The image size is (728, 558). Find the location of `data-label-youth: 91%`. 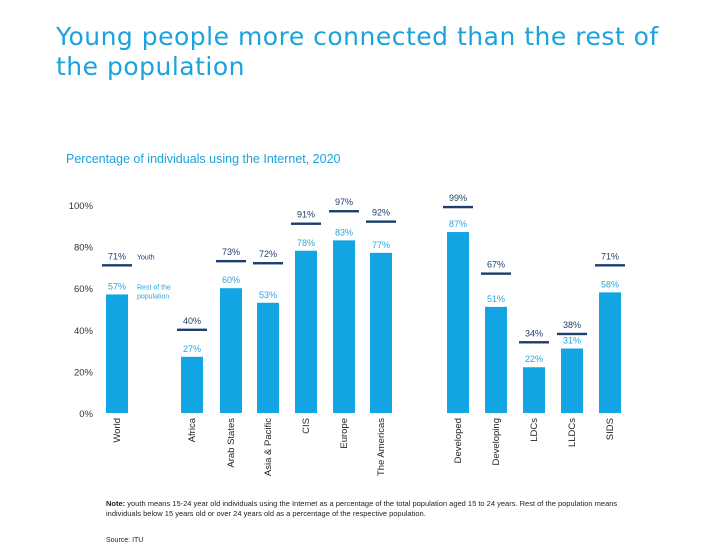

data-label-youth: 91% is located at coordinates (306, 215).